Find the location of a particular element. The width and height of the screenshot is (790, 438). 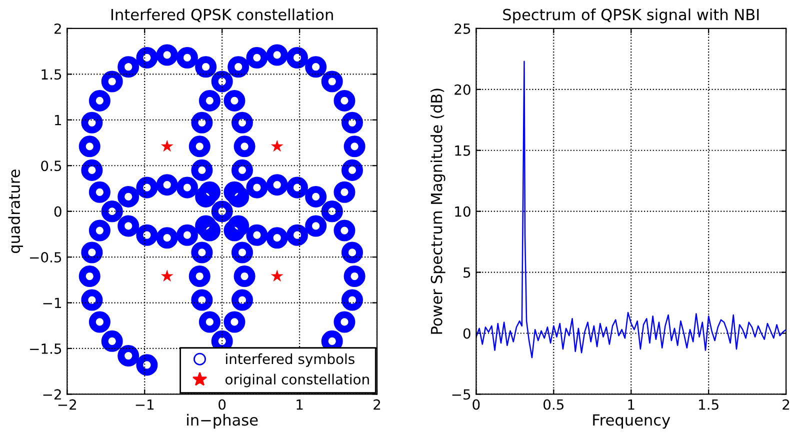

y-tick-label: −1.5 is located at coordinates (46, 349).